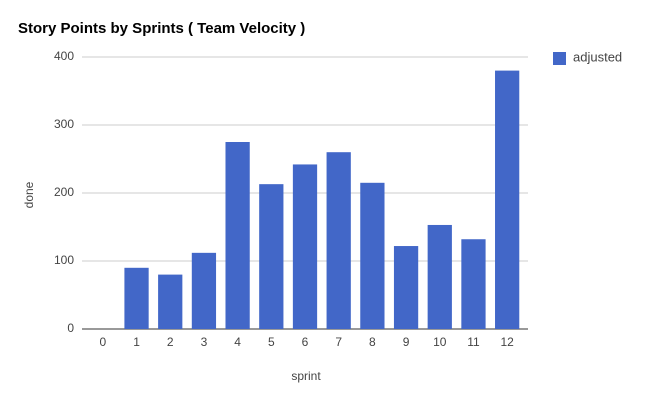 The width and height of the screenshot is (650, 401). What do you see at coordinates (204, 342) in the screenshot?
I see `x-tick-label: 3` at bounding box center [204, 342].